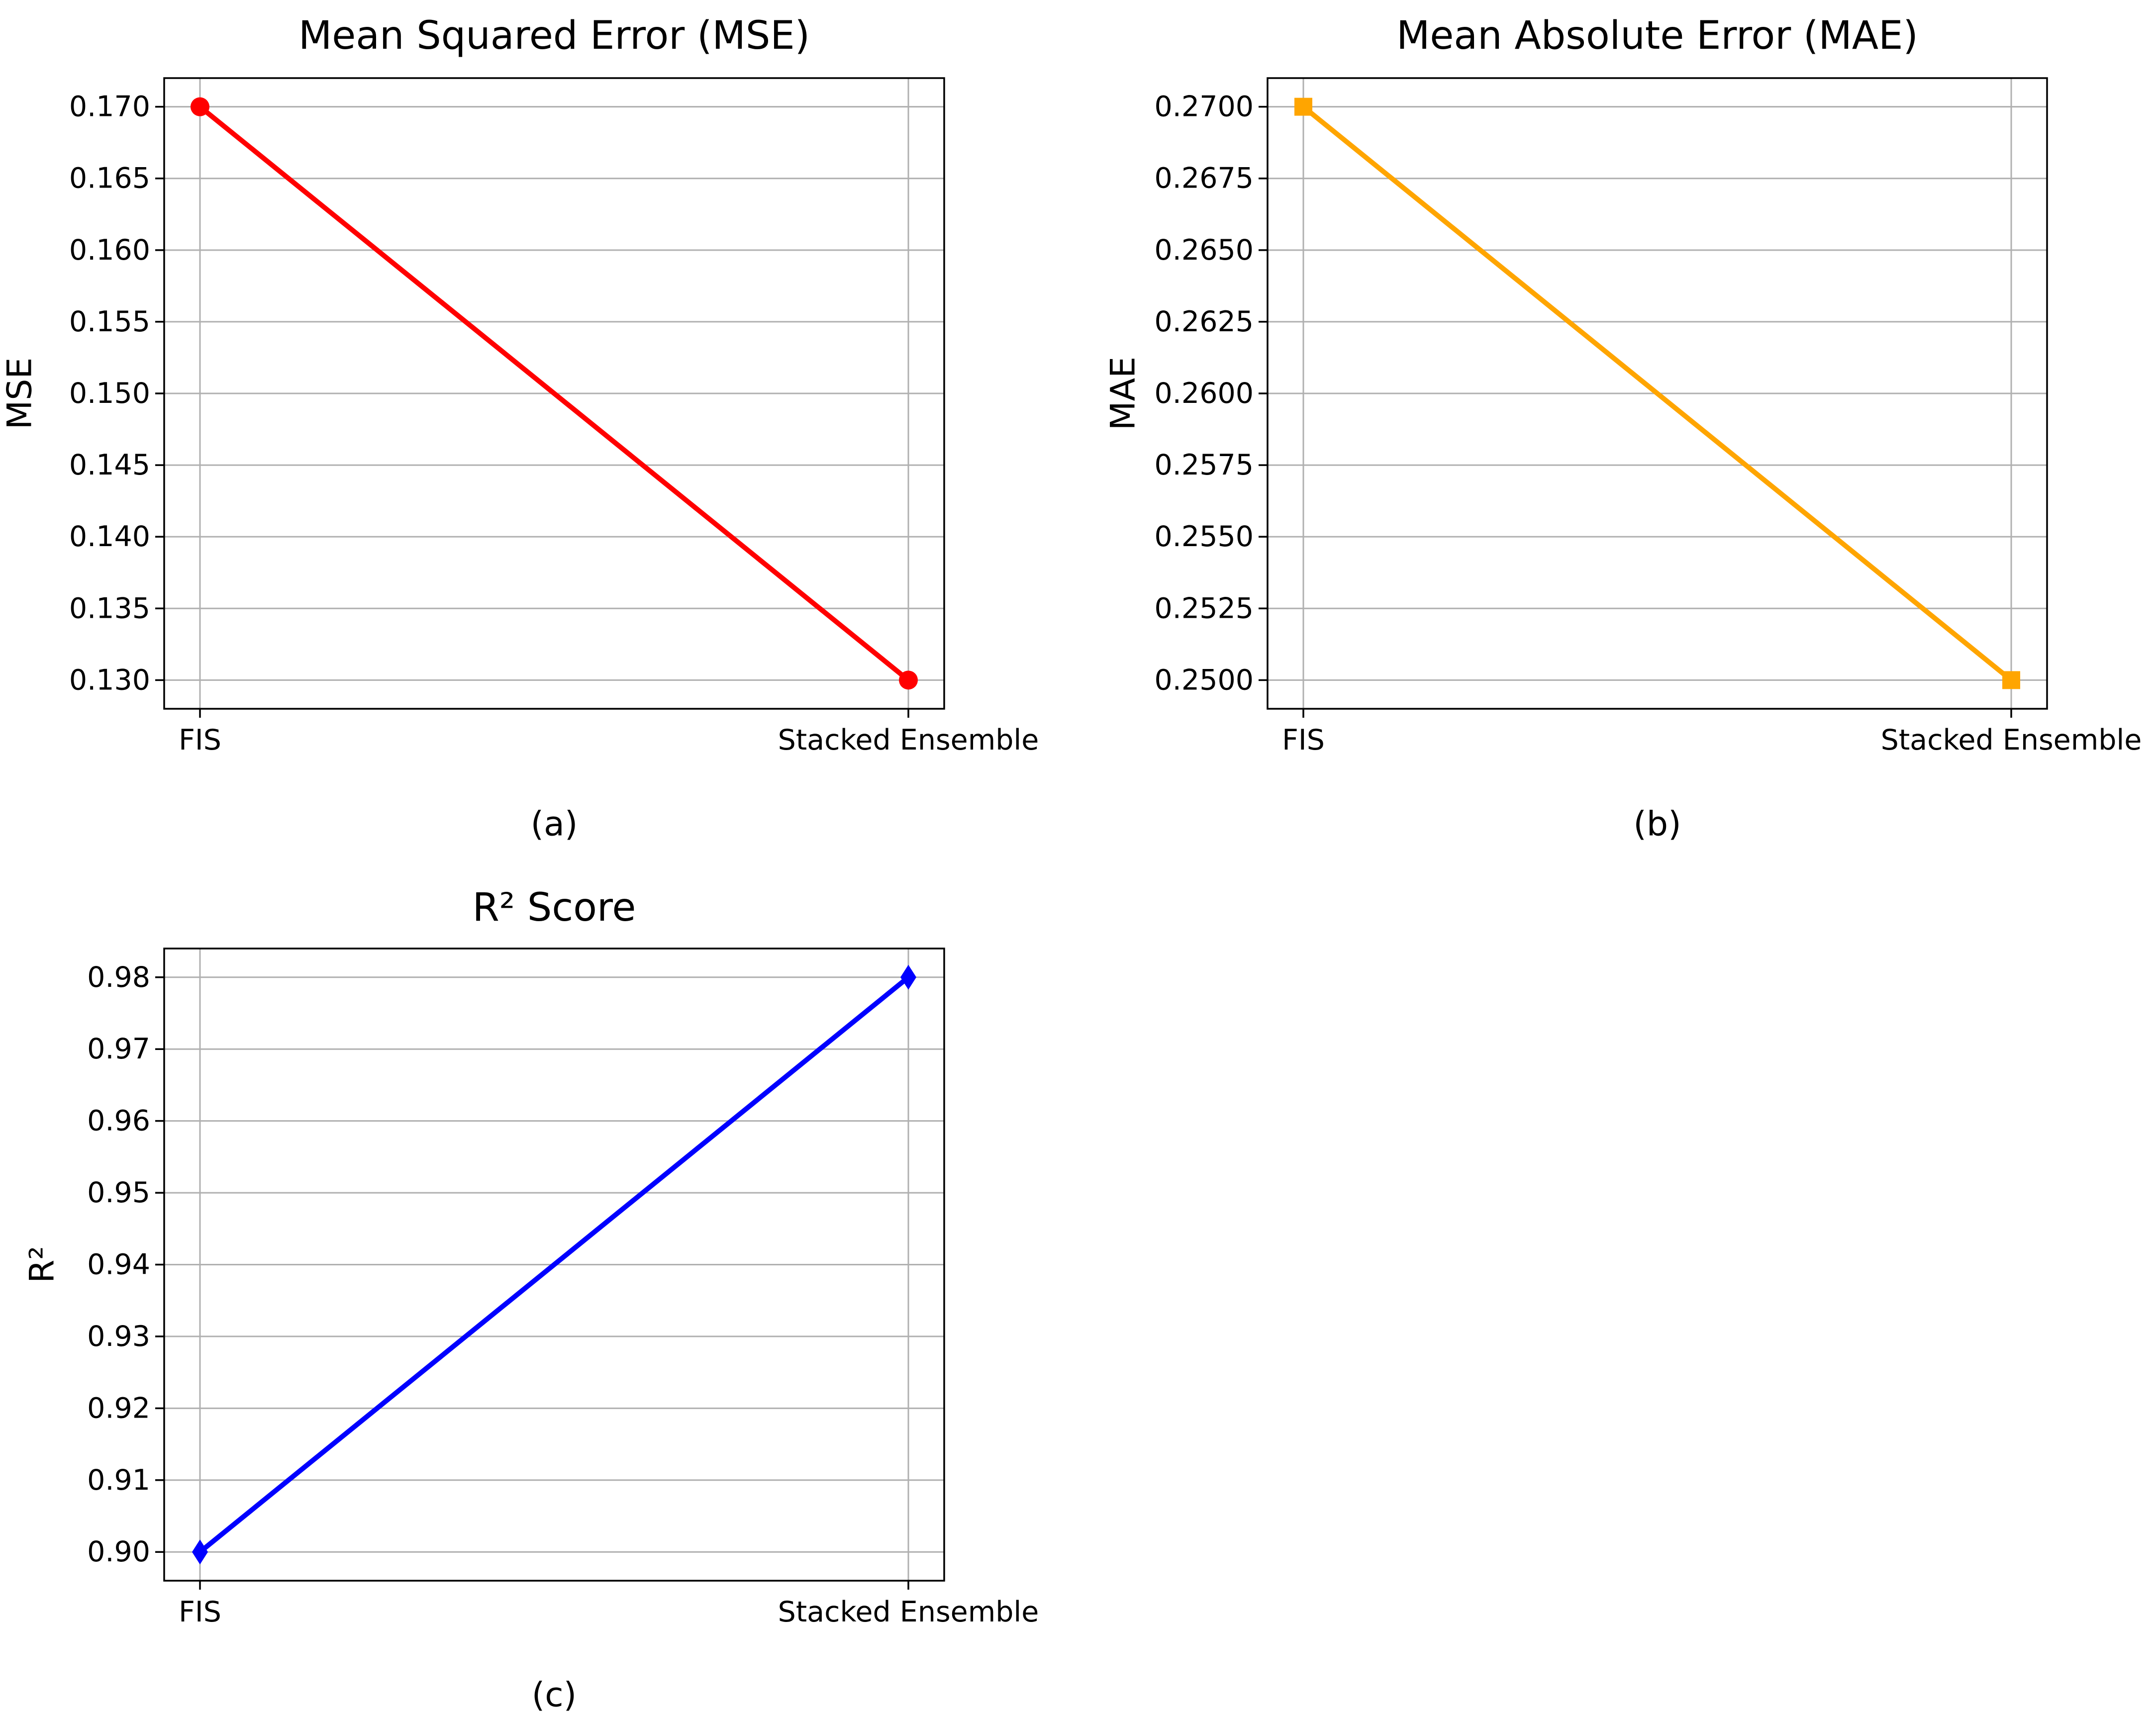  Describe the element at coordinates (554, 1695) in the screenshot. I see `panel-c-caption: (c)` at that location.